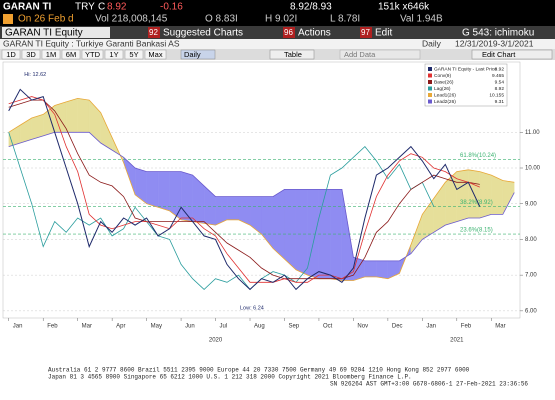 This screenshot has height=400, width=555. Describe the element at coordinates (87, 327) in the screenshot. I see `x-tick-label: Mar` at that location.